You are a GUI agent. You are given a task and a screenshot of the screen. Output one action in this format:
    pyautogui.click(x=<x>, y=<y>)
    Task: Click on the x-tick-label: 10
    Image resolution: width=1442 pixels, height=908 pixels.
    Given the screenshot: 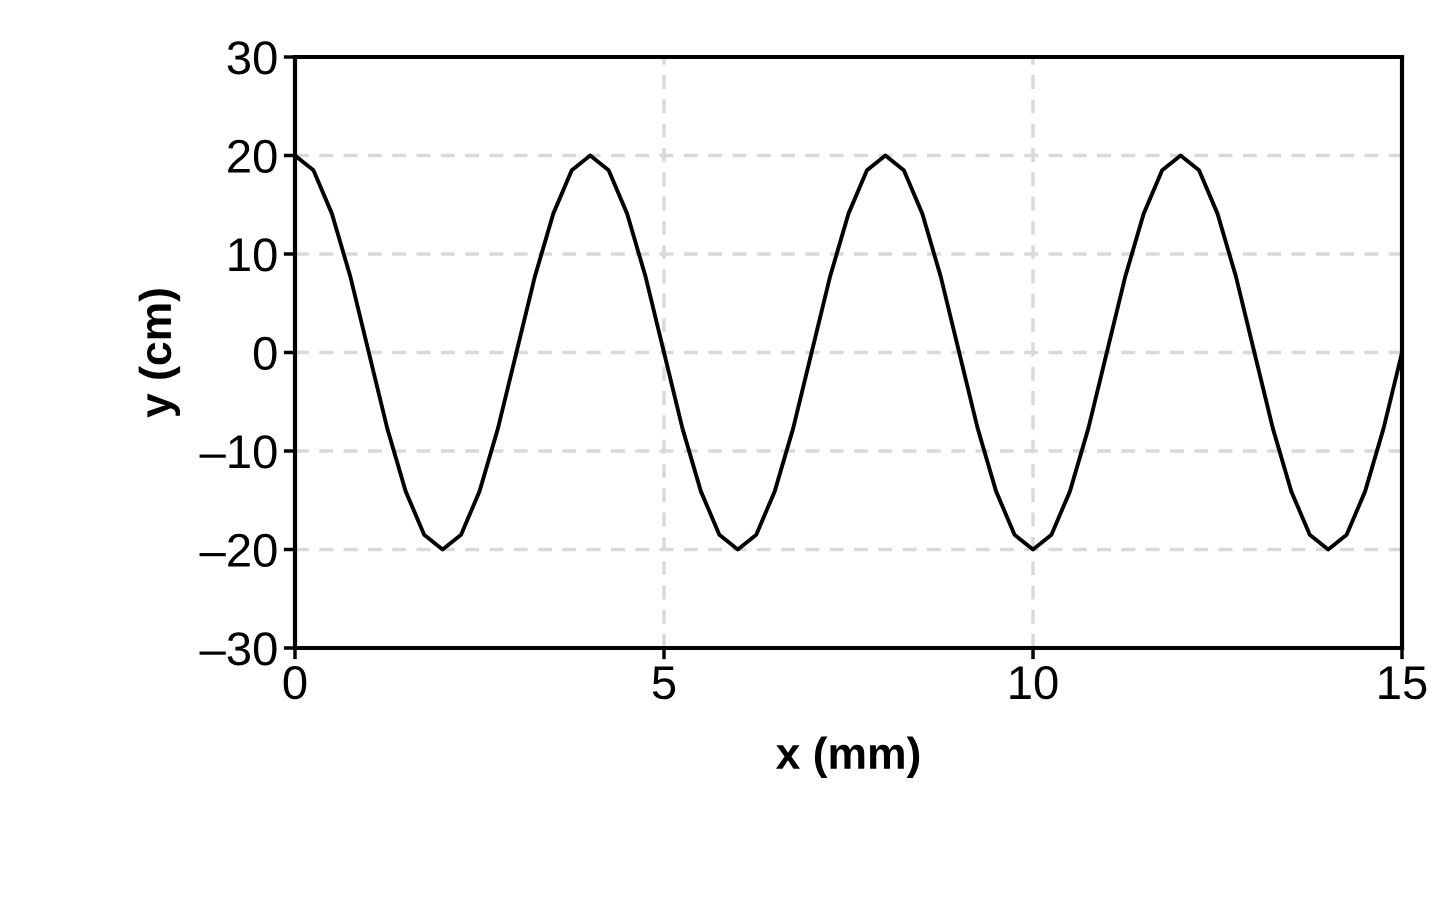 What is the action you would take?
    pyautogui.click(x=1034, y=682)
    